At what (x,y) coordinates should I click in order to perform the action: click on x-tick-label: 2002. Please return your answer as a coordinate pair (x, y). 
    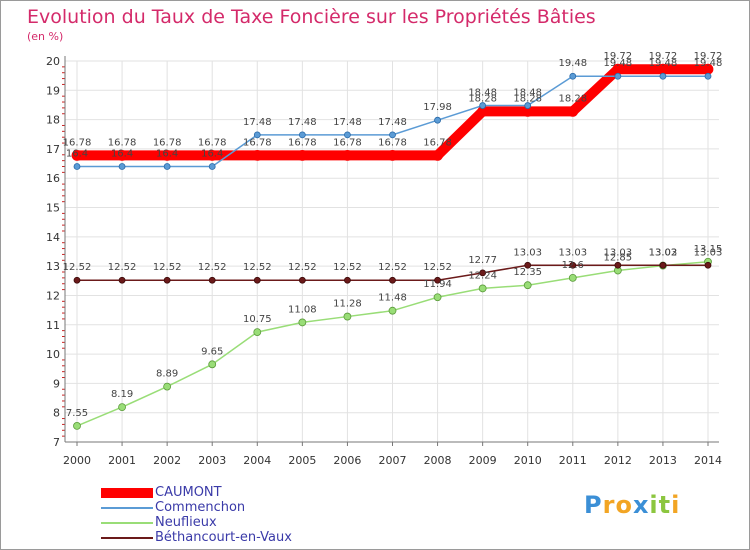
    Looking at the image, I should click on (167, 460).